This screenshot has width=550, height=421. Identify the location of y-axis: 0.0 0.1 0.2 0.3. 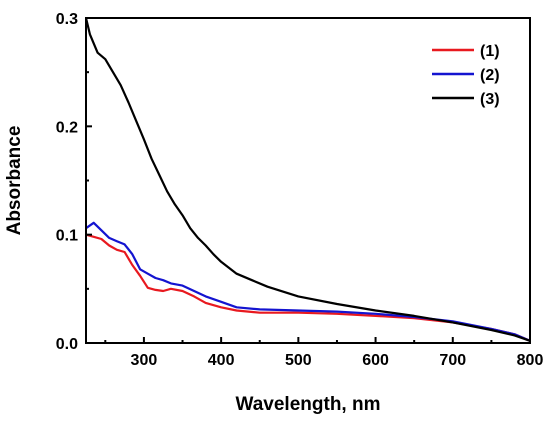
(74, 182).